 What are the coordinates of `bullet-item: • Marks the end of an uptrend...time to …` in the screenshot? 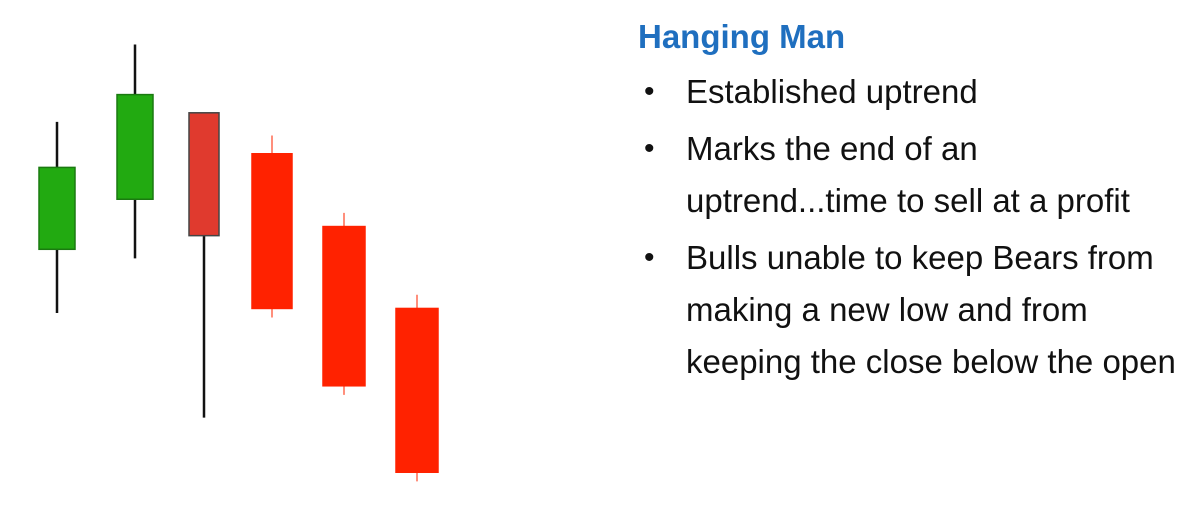 It's located at (908, 175).